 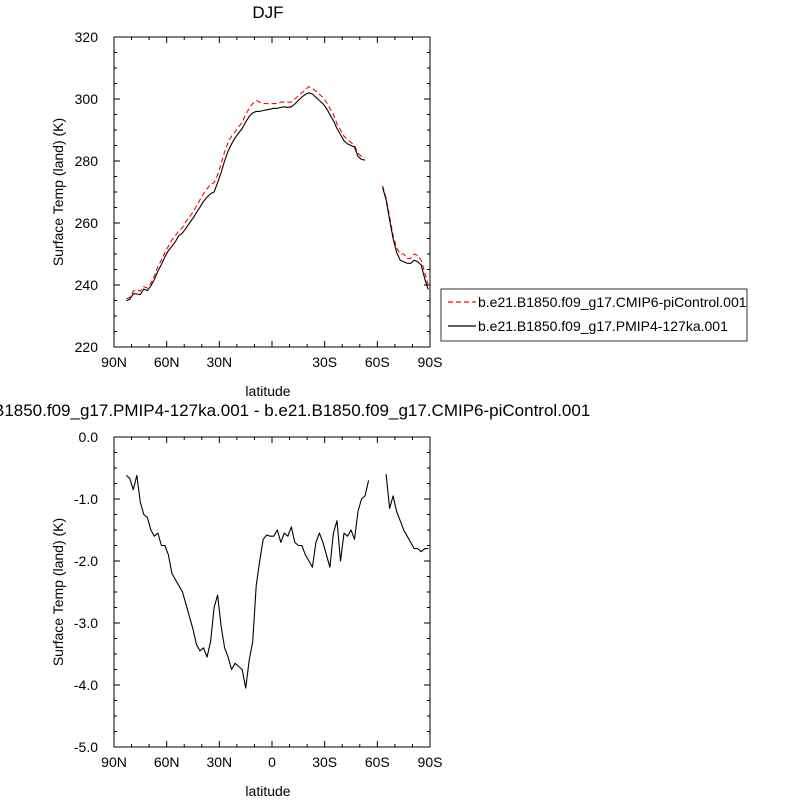 What do you see at coordinates (87, 285) in the screenshot?
I see `y-tick-label: 240` at bounding box center [87, 285].